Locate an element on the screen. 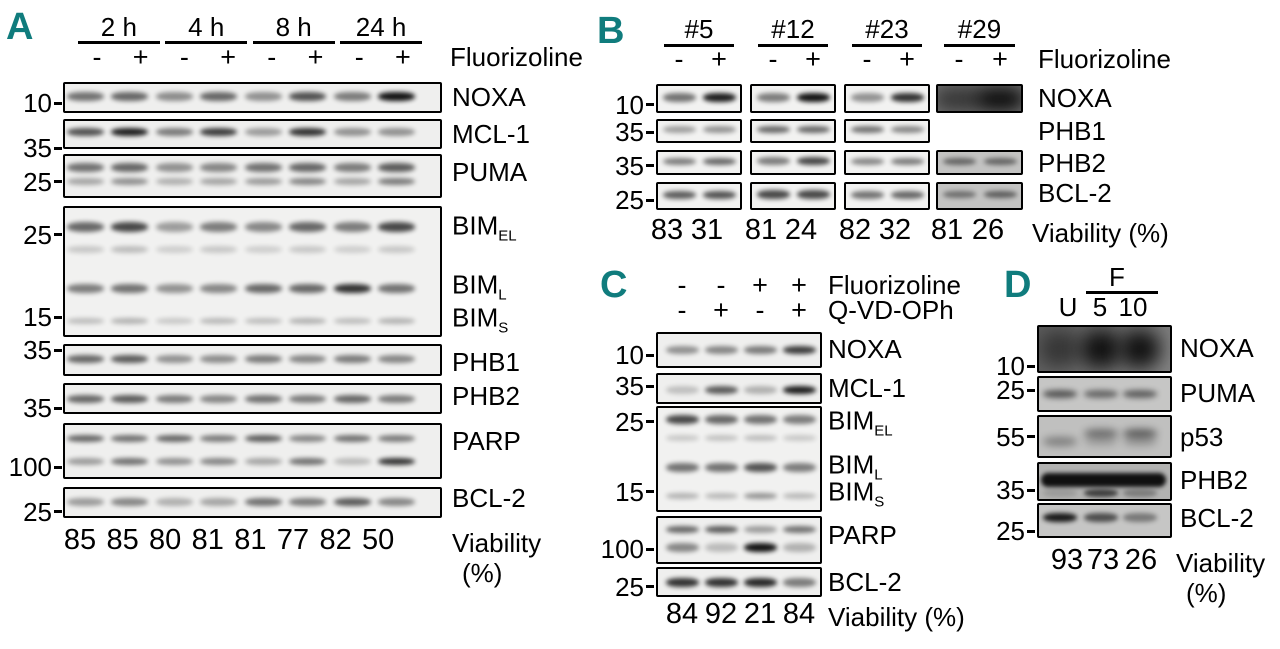  panel-d-letter: D is located at coordinates (1018, 285).